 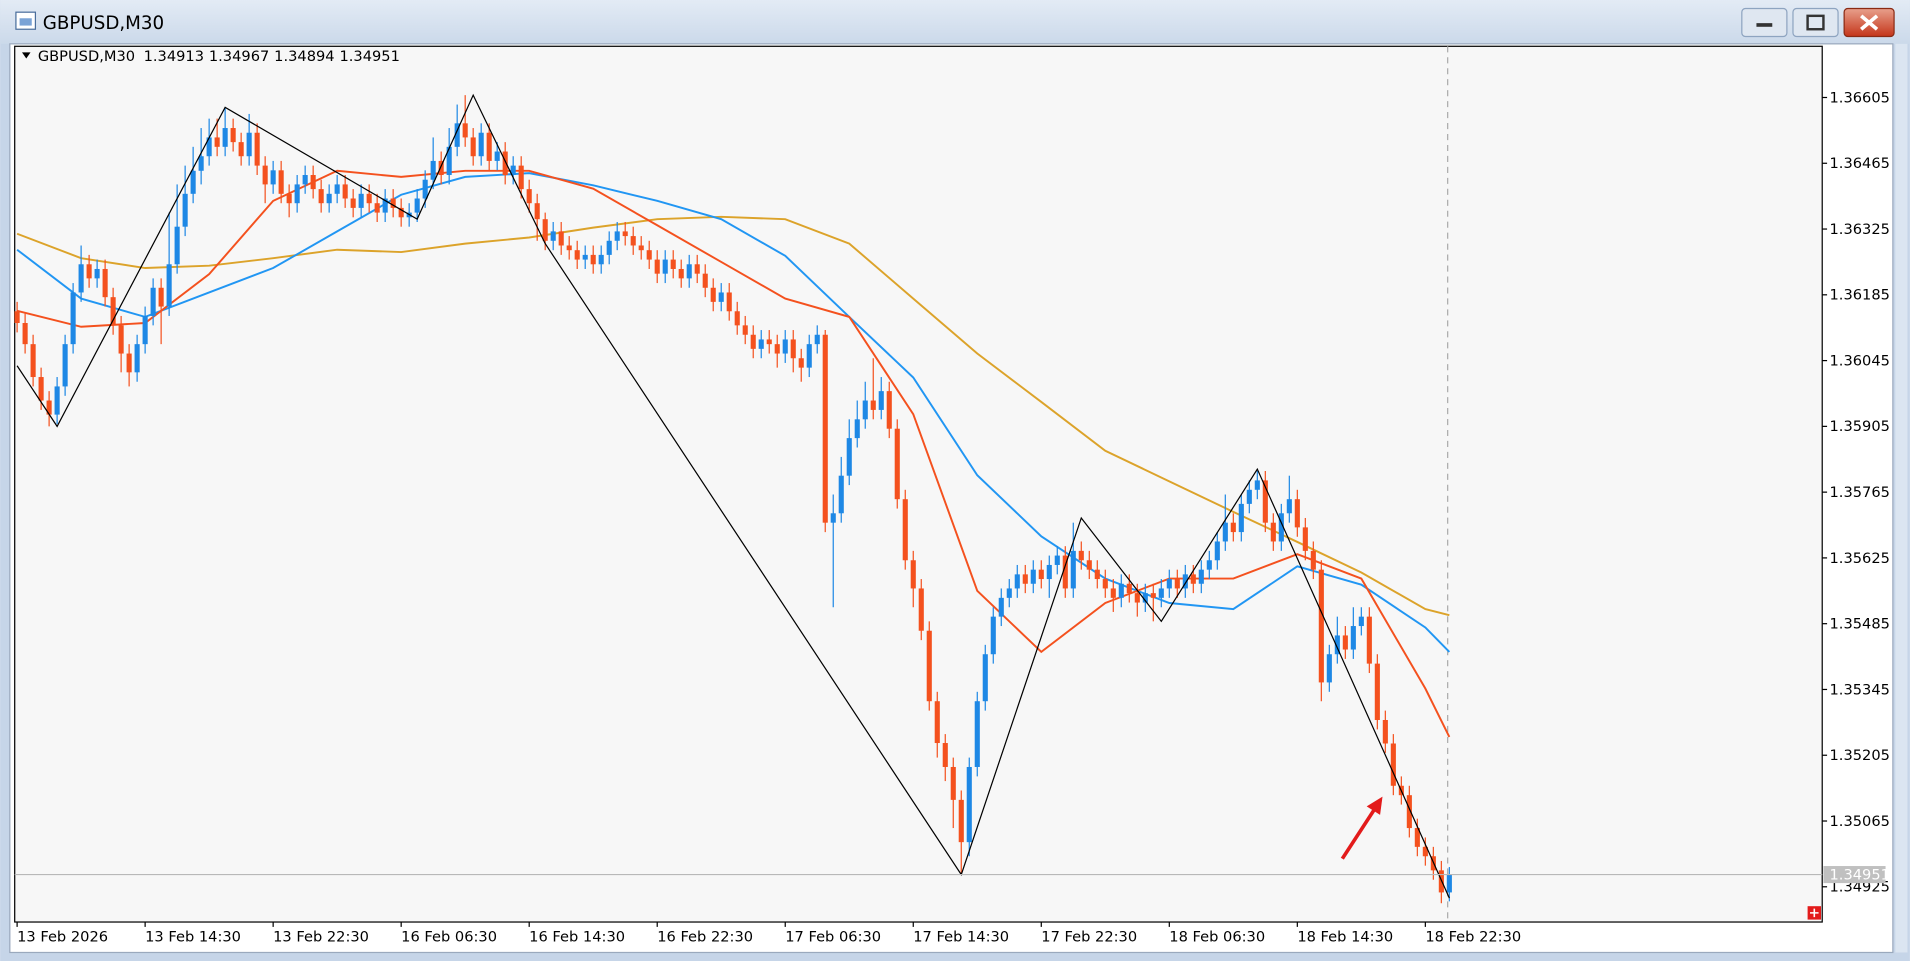 I want to click on window-edge, so click(x=1901, y=498).